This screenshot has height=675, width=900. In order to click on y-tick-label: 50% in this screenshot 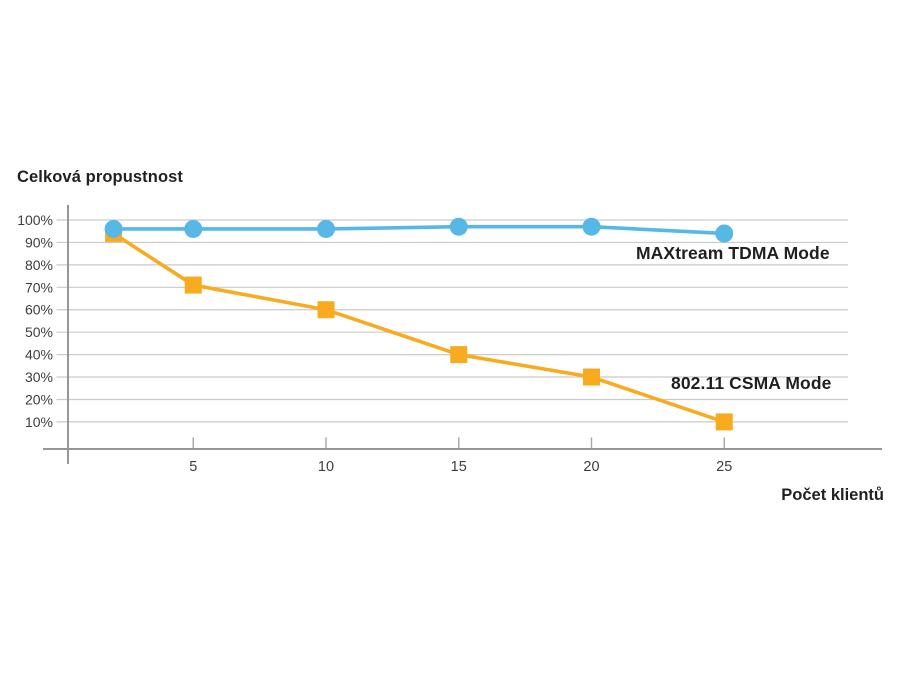, I will do `click(39, 332)`.